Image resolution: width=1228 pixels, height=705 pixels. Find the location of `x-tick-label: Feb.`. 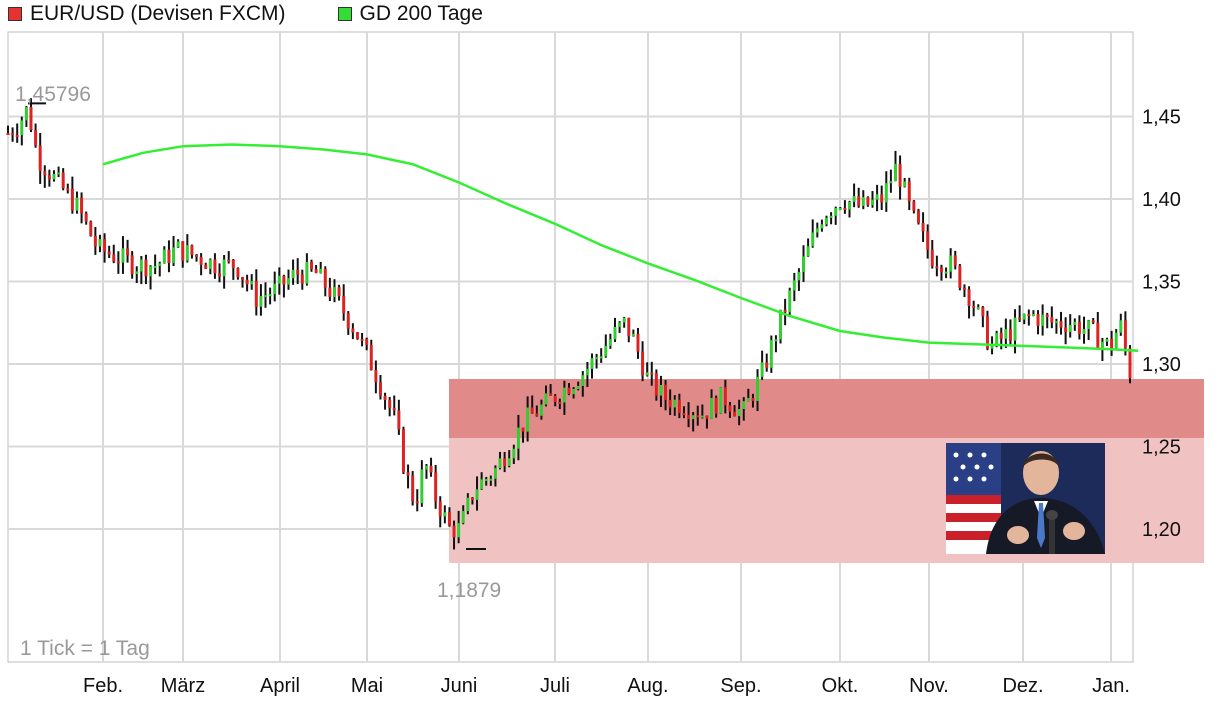

x-tick-label: Feb. is located at coordinates (103, 686).